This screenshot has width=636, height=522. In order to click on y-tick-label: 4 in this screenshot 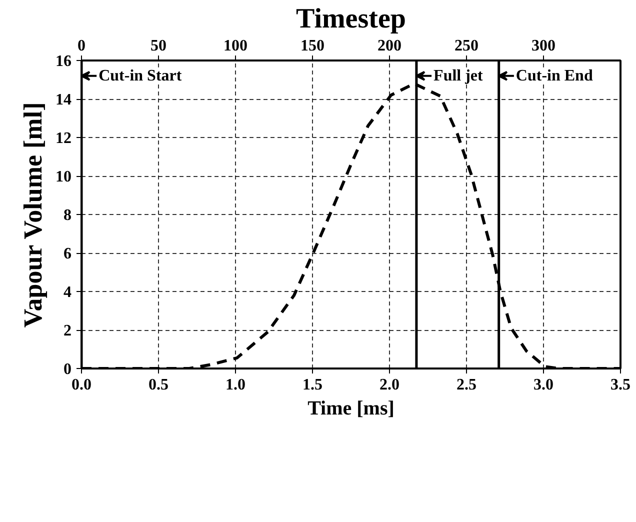, I will do `click(68, 292)`.